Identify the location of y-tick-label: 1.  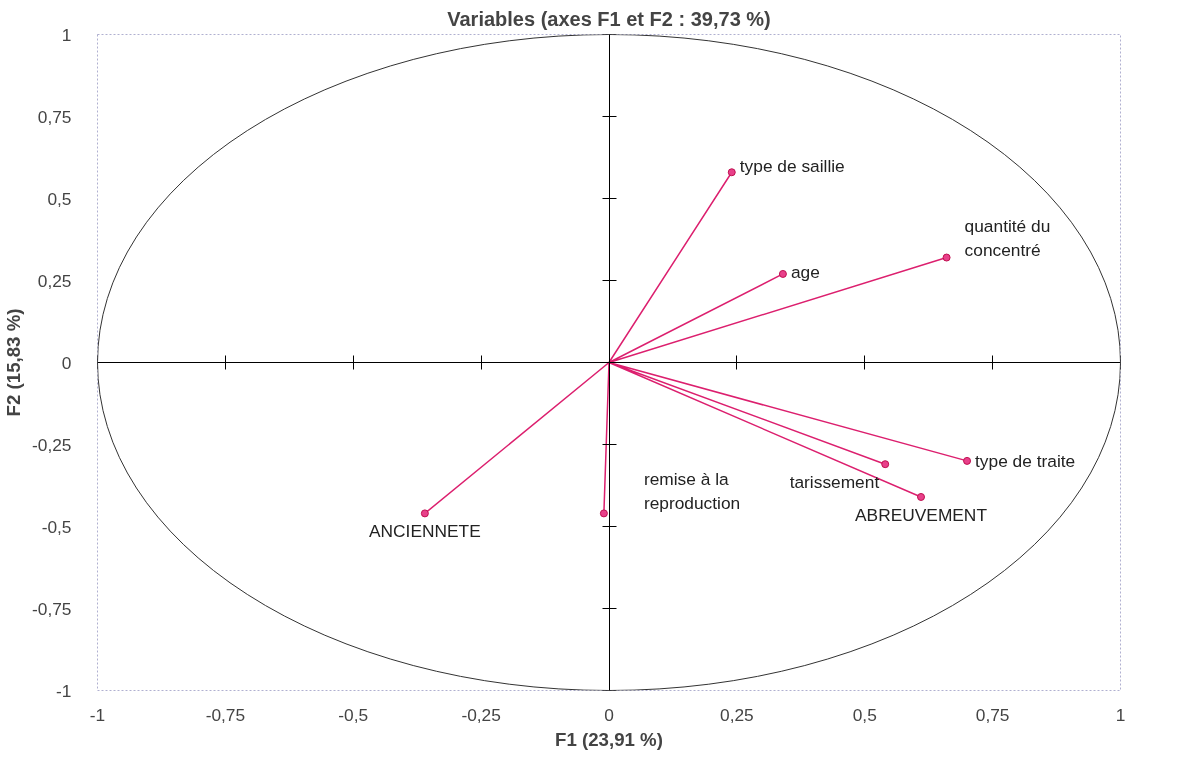
(66, 34).